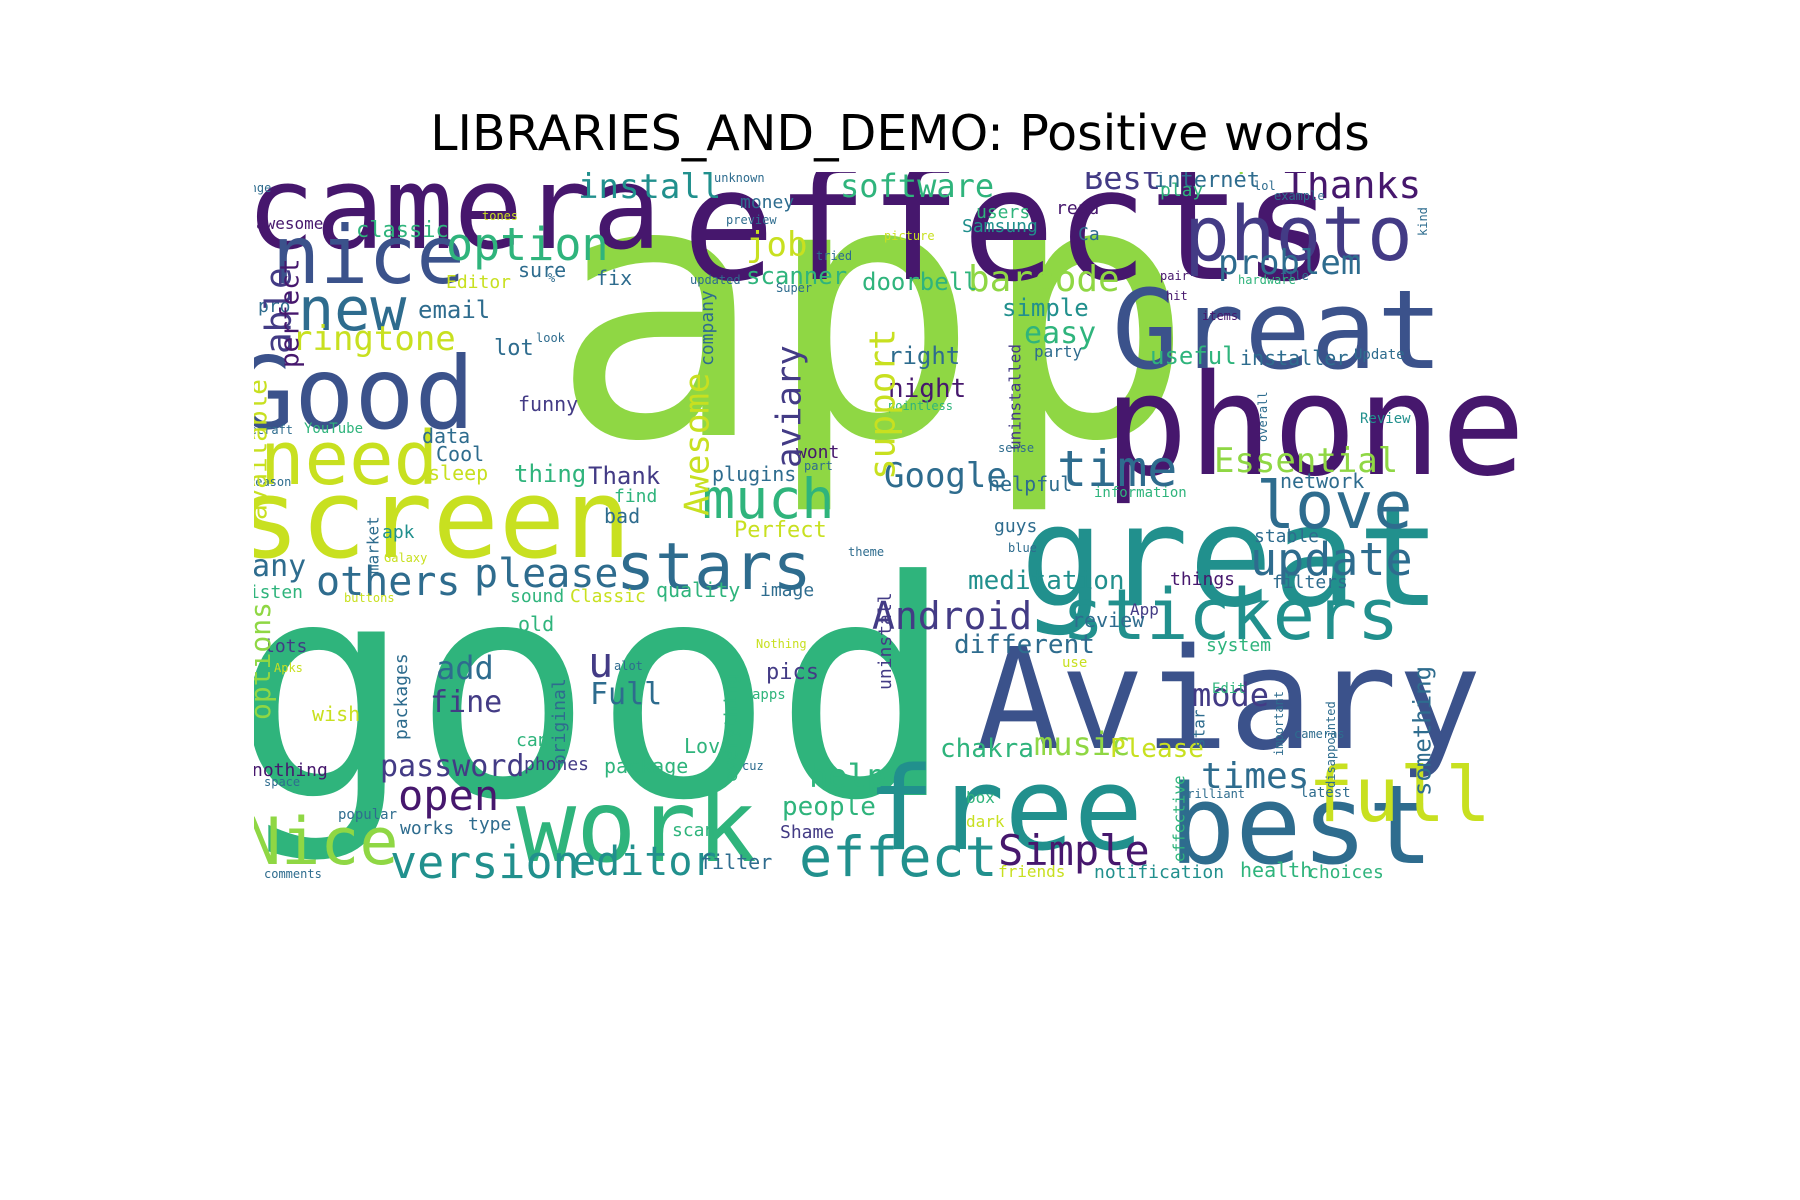 This screenshot has width=1800, height=1200. I want to click on word-ca: Ca, so click(1089, 234).